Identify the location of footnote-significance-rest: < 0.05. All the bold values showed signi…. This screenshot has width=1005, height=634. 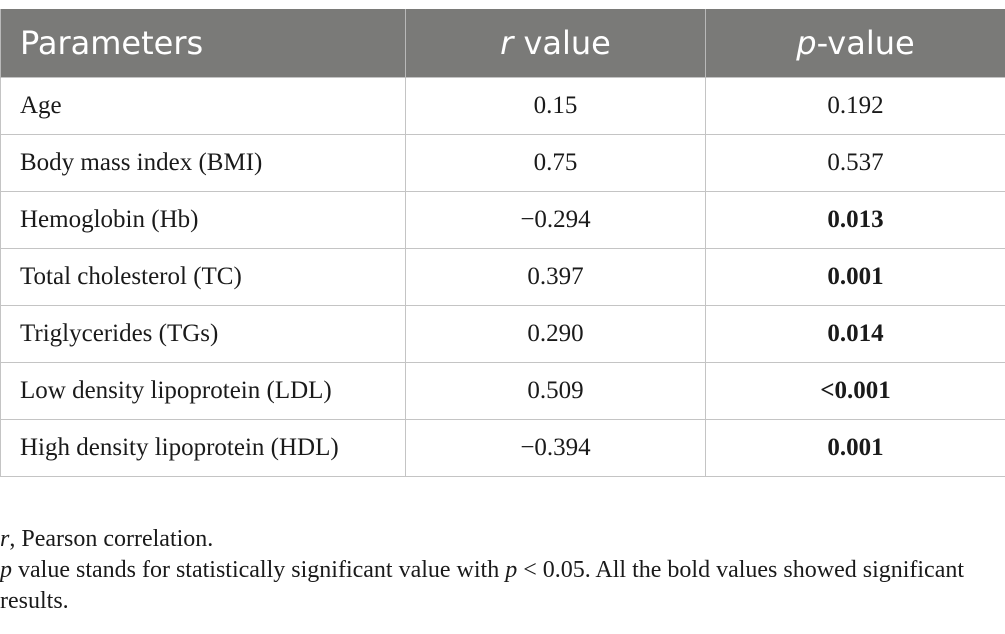
(482, 585).